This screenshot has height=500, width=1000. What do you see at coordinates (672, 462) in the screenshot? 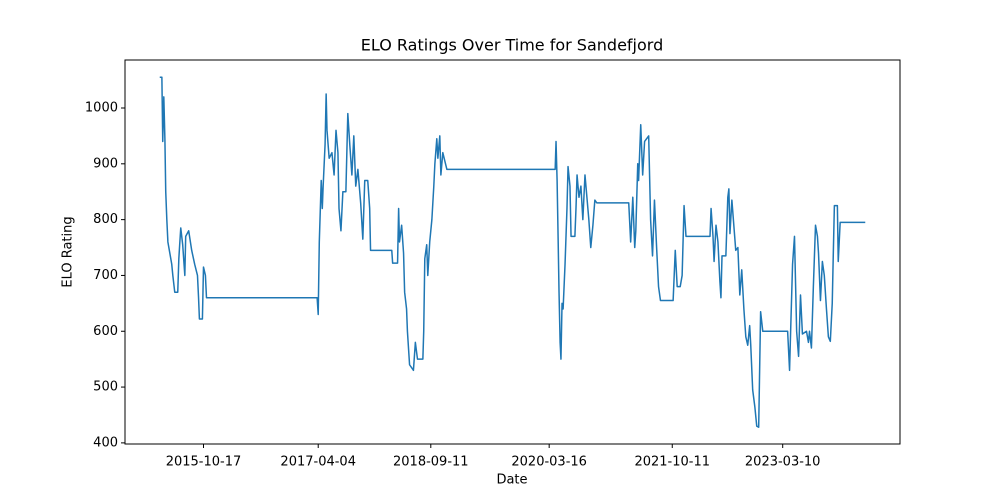
I see `x-tick-label: 2021-10-11` at bounding box center [672, 462].